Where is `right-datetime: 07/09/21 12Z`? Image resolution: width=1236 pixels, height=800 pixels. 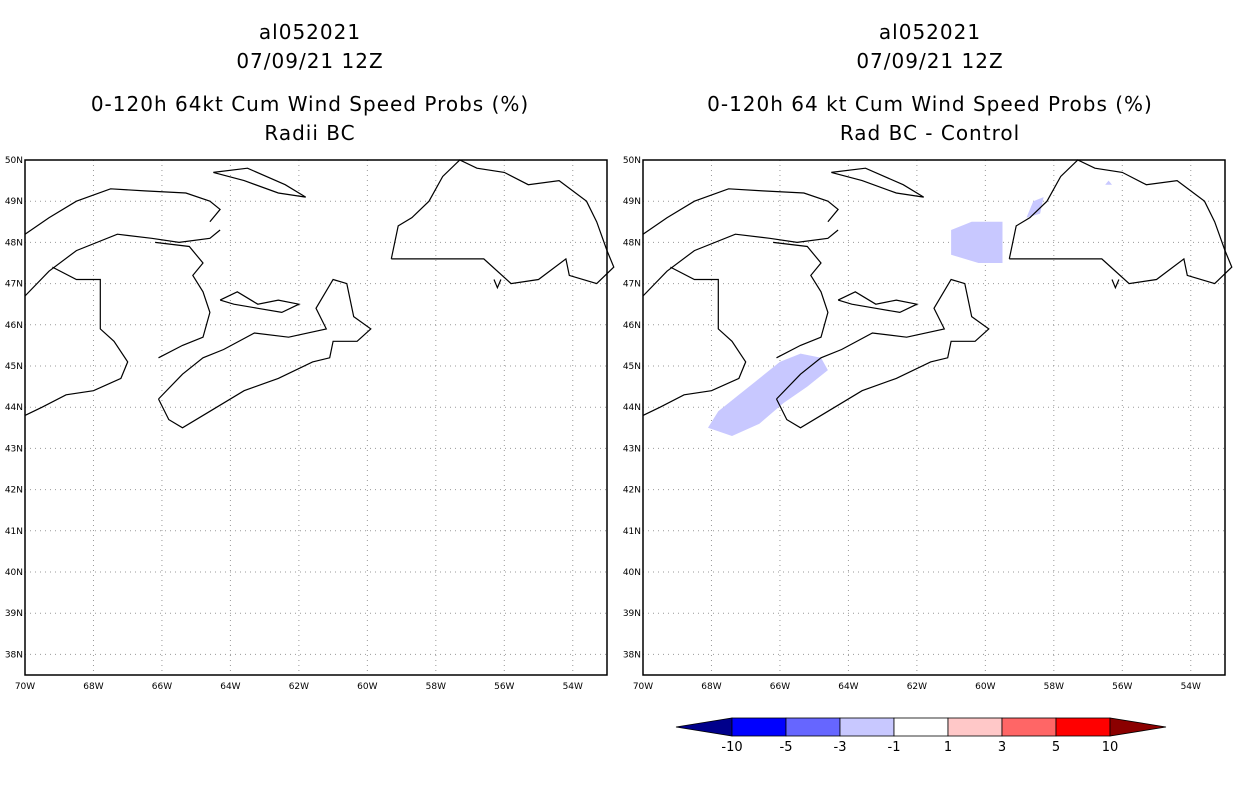
right-datetime: 07/09/21 12Z is located at coordinates (930, 61).